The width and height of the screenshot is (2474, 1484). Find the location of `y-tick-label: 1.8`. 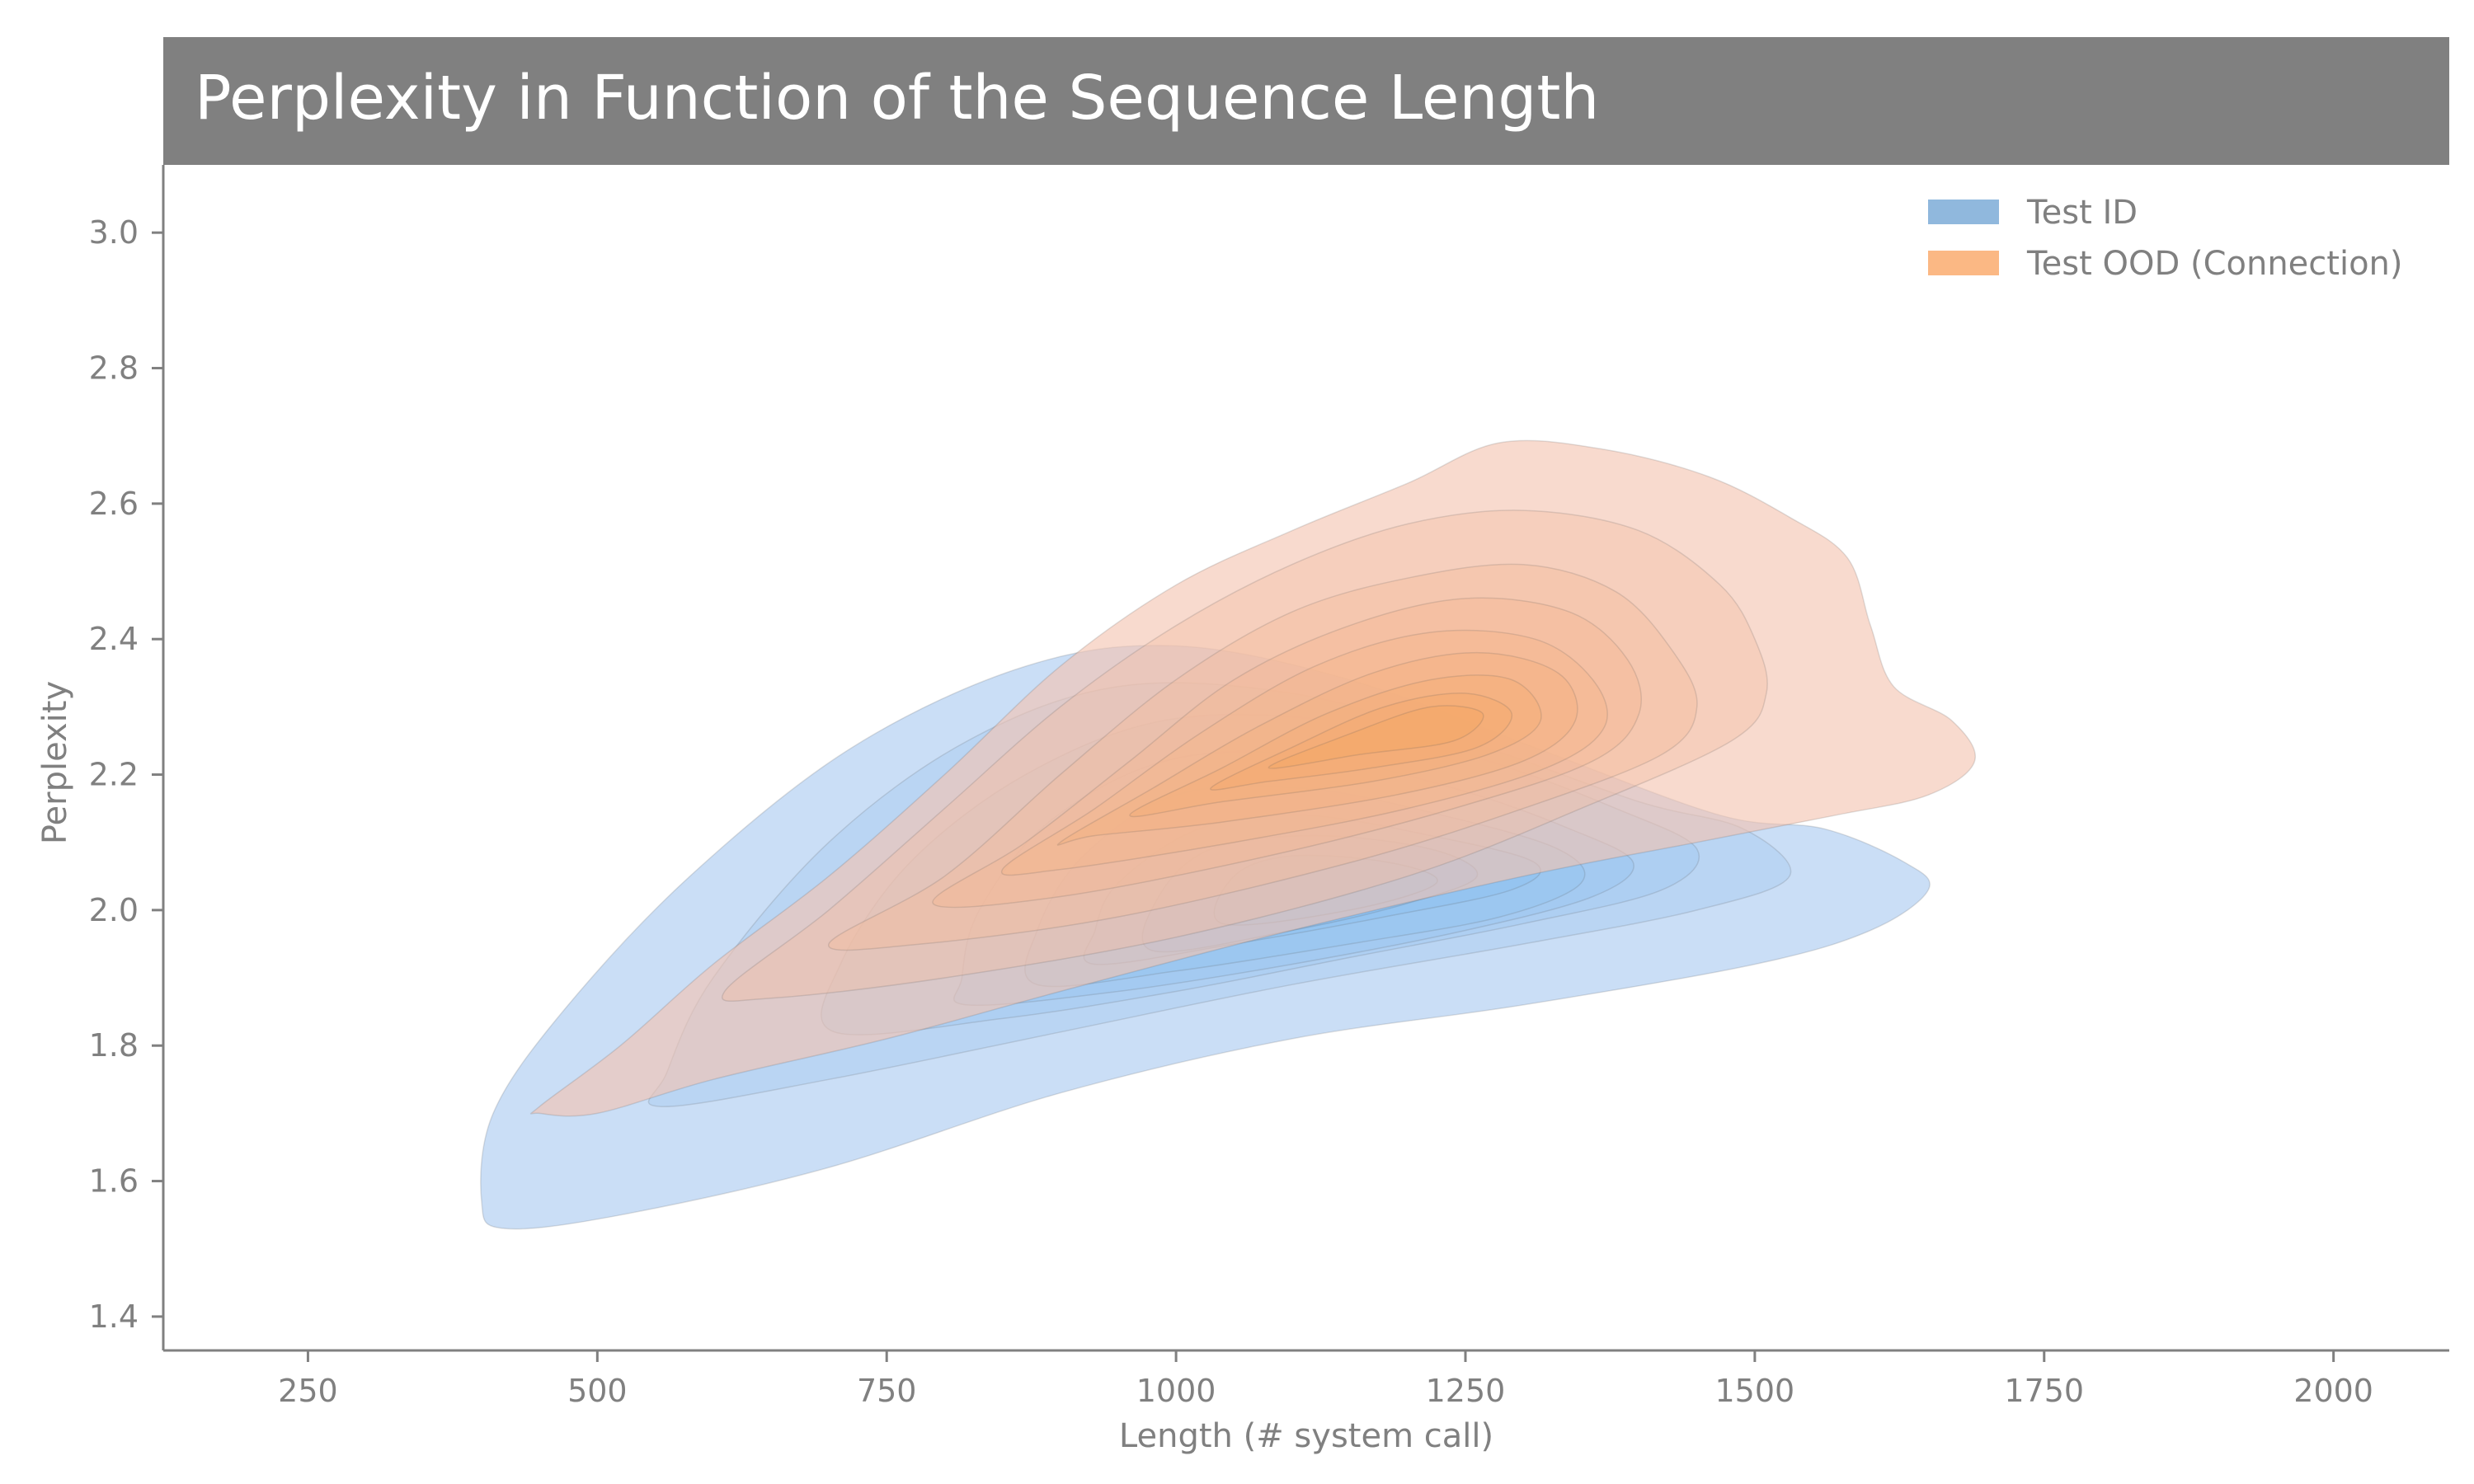

y-tick-label: 1.8 is located at coordinates (114, 1045).